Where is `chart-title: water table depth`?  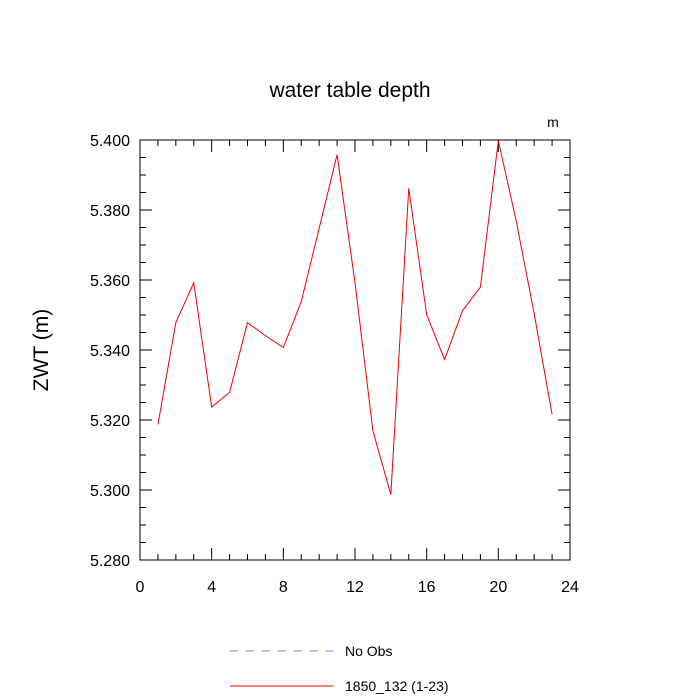
chart-title: water table depth is located at coordinates (349, 90).